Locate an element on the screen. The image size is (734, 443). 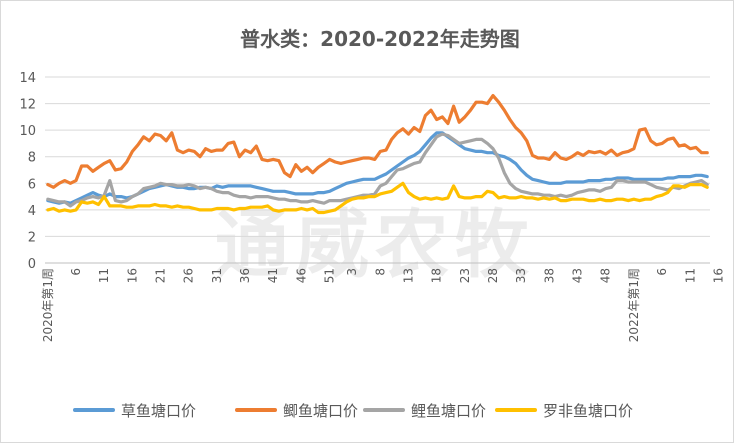
x-tick-label: 3 is located at coordinates (352, 272).